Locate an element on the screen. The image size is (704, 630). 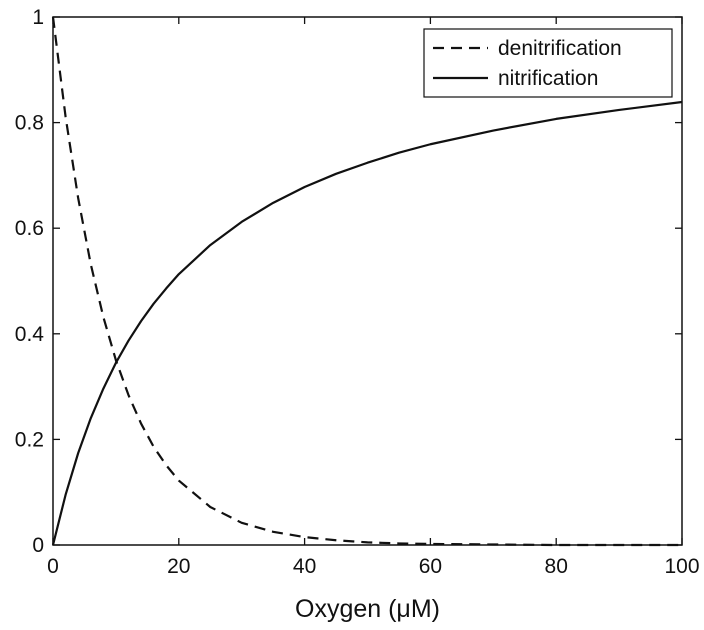
x-tick-label: 0 is located at coordinates (53, 566).